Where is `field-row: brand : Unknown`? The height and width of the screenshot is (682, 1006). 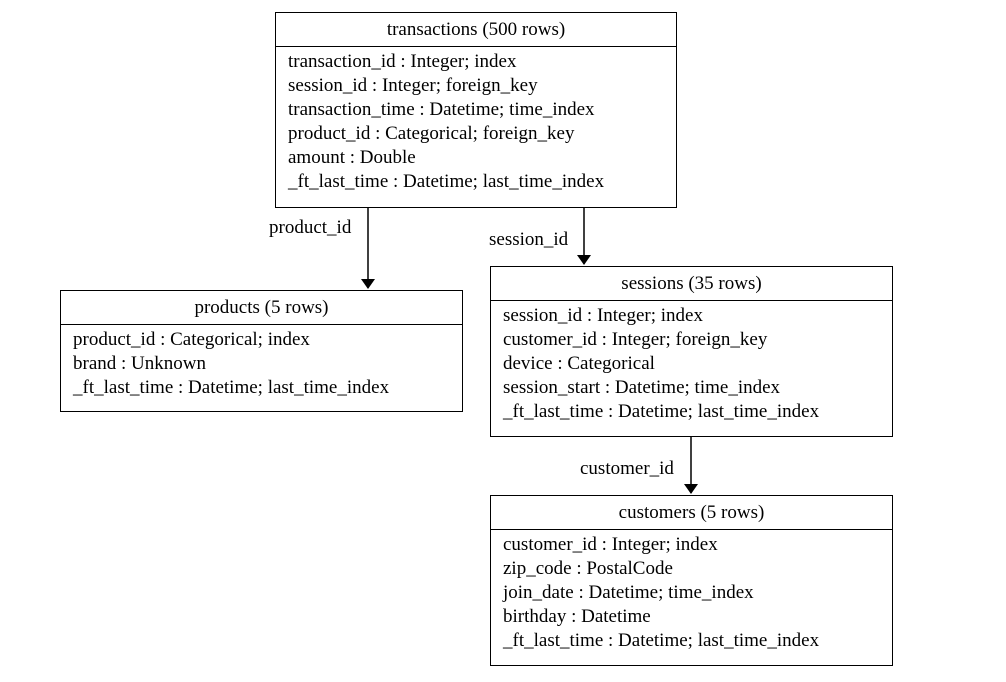
field-row: brand : Unknown is located at coordinates (139, 363).